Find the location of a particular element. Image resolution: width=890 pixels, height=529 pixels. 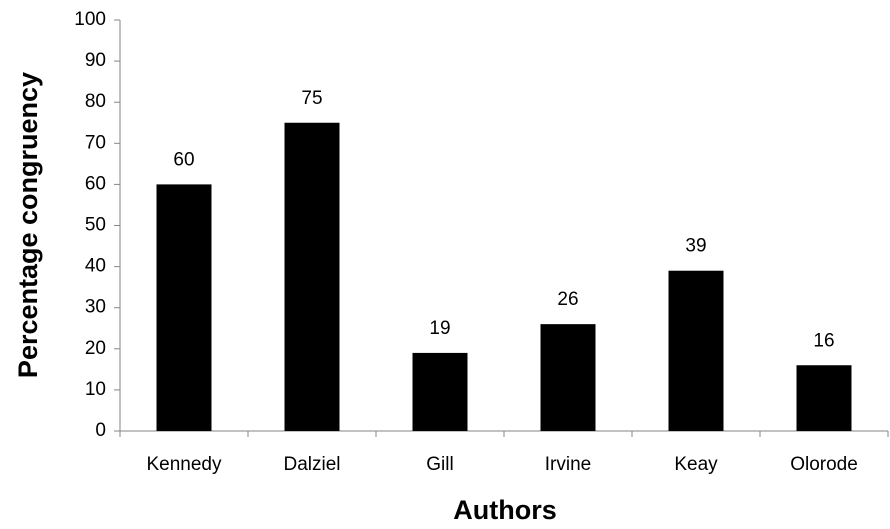

y-tick-label: 90 is located at coordinates (95, 60).